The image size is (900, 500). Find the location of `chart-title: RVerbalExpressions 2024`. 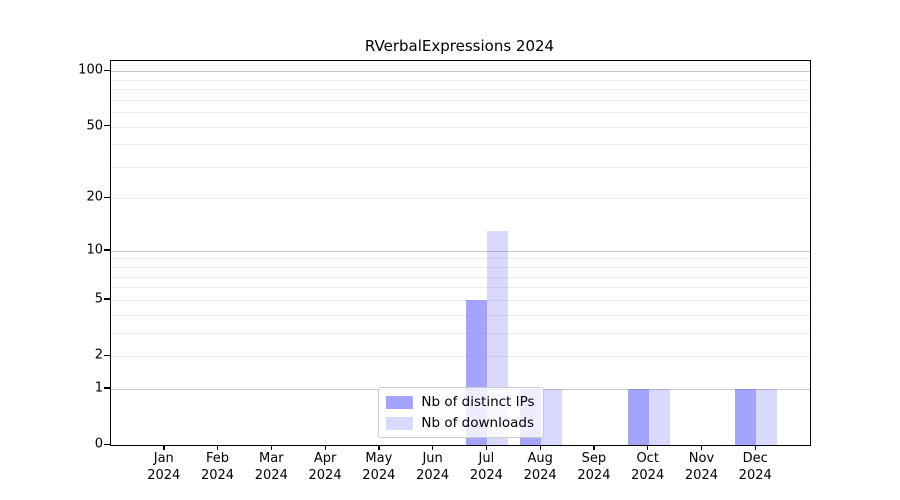

chart-title: RVerbalExpressions 2024 is located at coordinates (459, 46).